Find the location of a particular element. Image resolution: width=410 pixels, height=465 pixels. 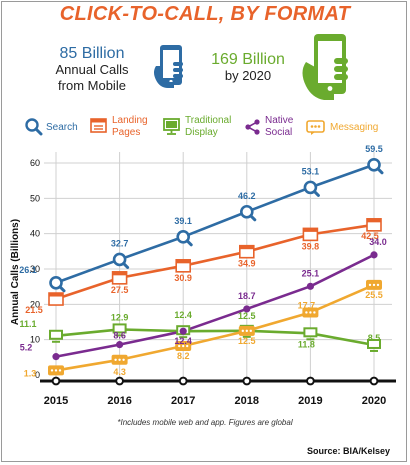

mobile-calls-stat: 85 Billion Annual Calls from Mobile is located at coordinates (92, 70).